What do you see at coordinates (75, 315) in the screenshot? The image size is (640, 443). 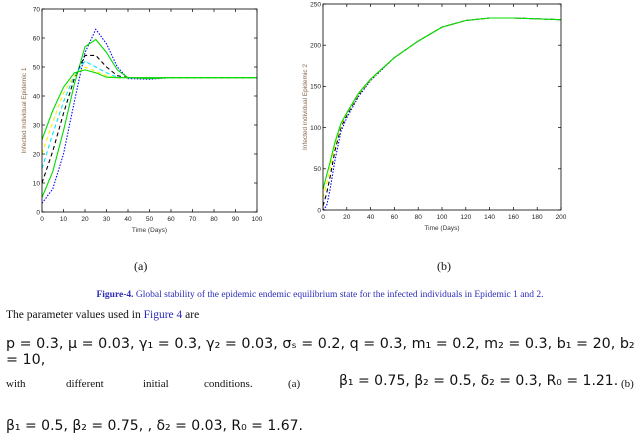 I see `intro-text: The parameter values used in` at bounding box center [75, 315].